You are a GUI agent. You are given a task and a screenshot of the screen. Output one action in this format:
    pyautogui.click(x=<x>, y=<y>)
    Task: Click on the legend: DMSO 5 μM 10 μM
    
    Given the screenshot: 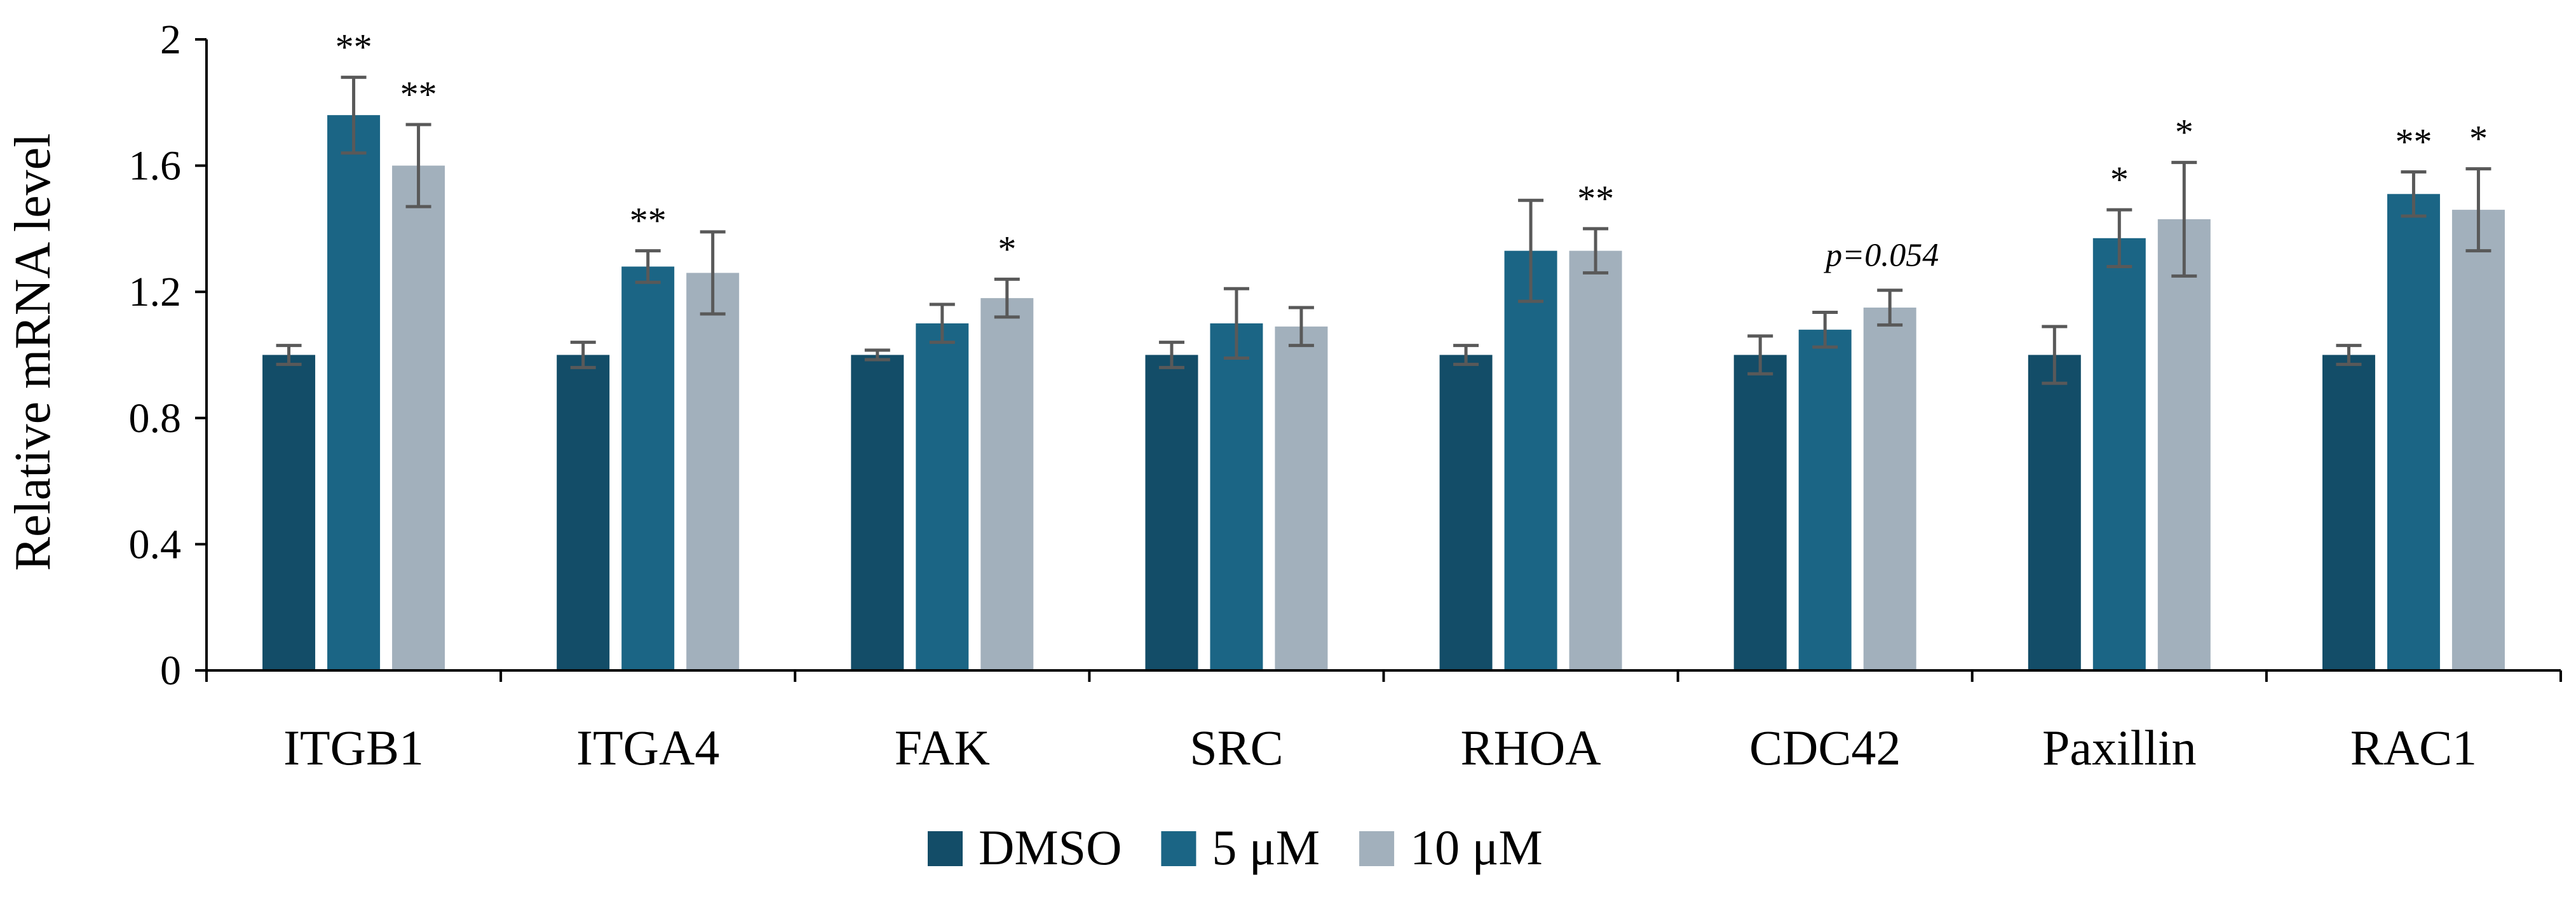 What is the action you would take?
    pyautogui.click(x=1235, y=847)
    